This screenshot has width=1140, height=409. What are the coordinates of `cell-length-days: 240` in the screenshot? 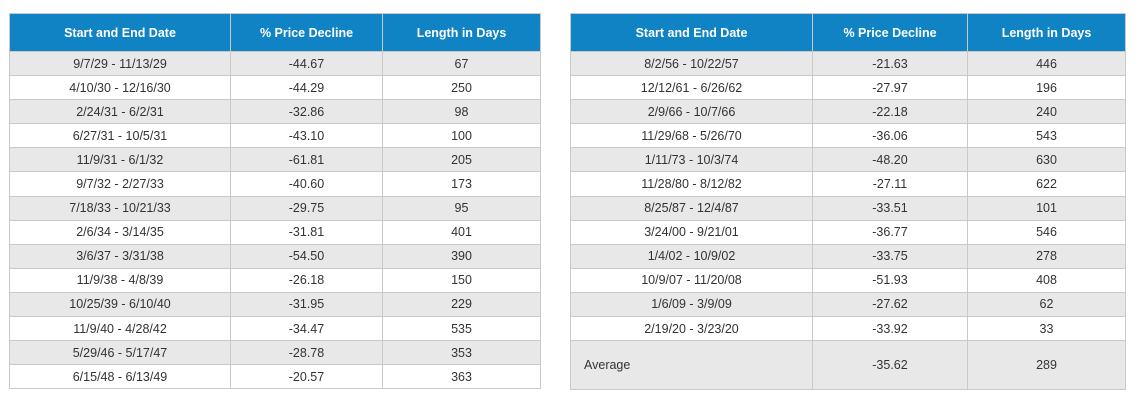 It's located at (1046, 112).